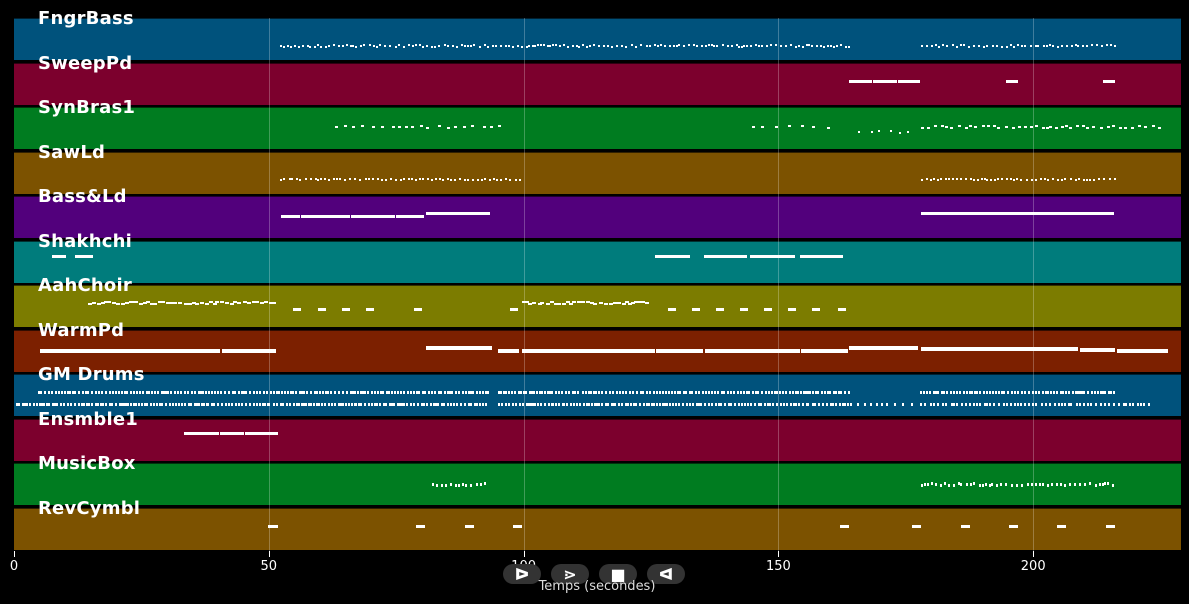 Image resolution: width=1189 pixels, height=604 pixels. Describe the element at coordinates (666, 574) in the screenshot. I see `rewind-icon: ᐊ` at that location.